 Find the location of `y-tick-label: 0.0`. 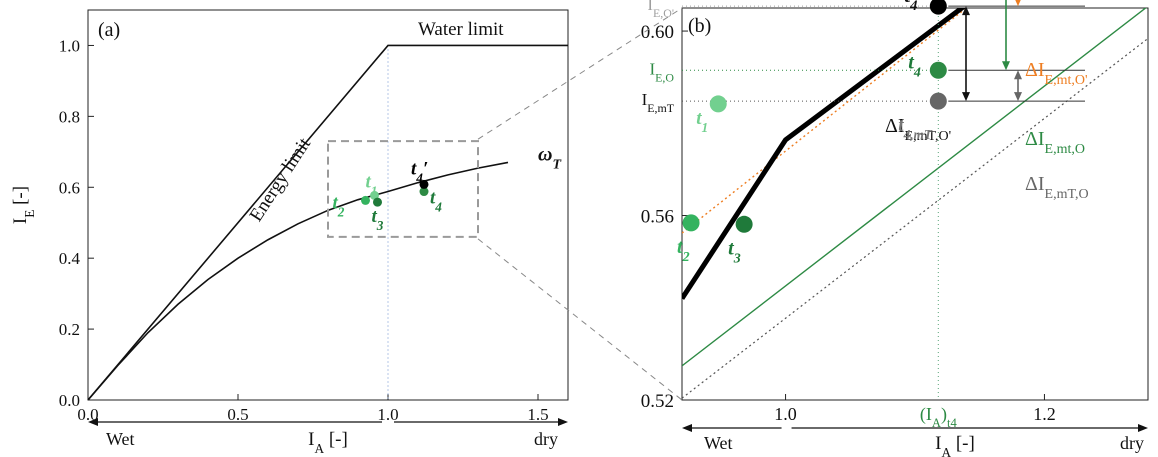

y-tick-label: 0.0 is located at coordinates (69, 400).